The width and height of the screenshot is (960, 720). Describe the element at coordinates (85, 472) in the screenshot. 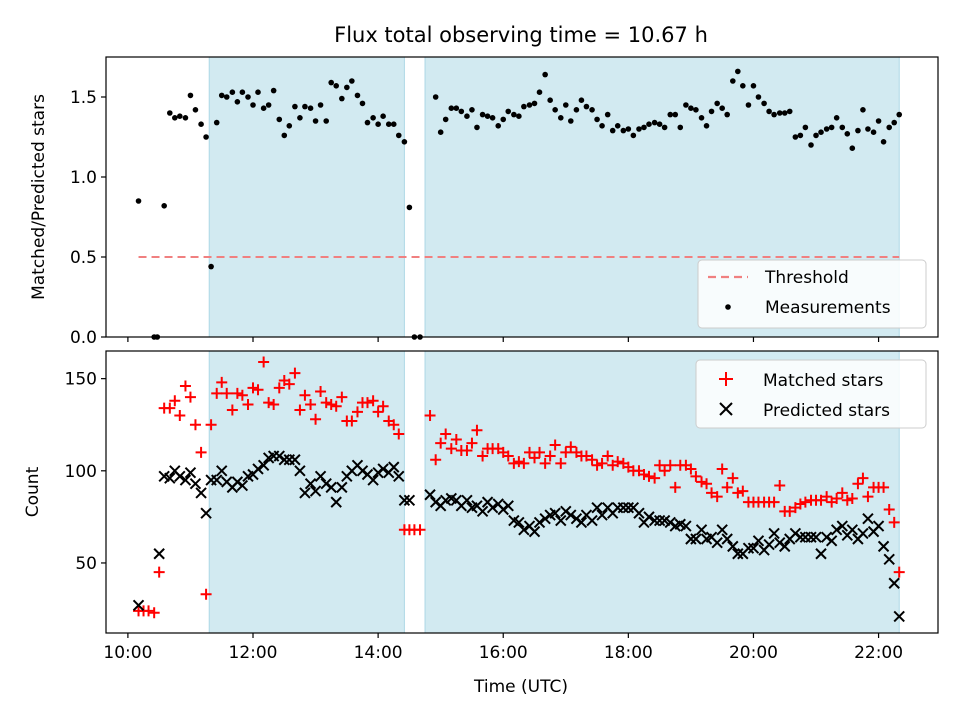

I see `bottom-y-ticks: 50 100 150` at that location.